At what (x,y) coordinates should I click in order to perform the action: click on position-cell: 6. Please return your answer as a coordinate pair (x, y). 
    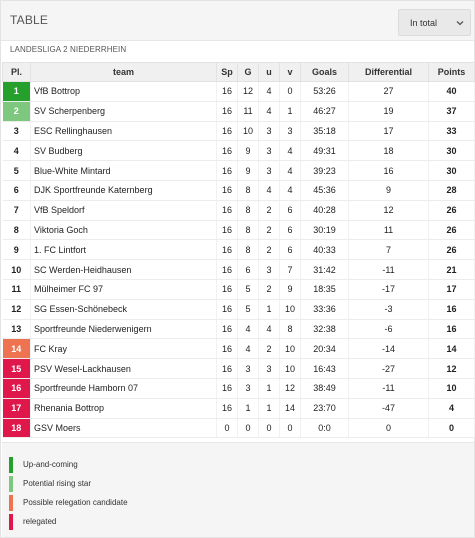
    Looking at the image, I should click on (16, 190).